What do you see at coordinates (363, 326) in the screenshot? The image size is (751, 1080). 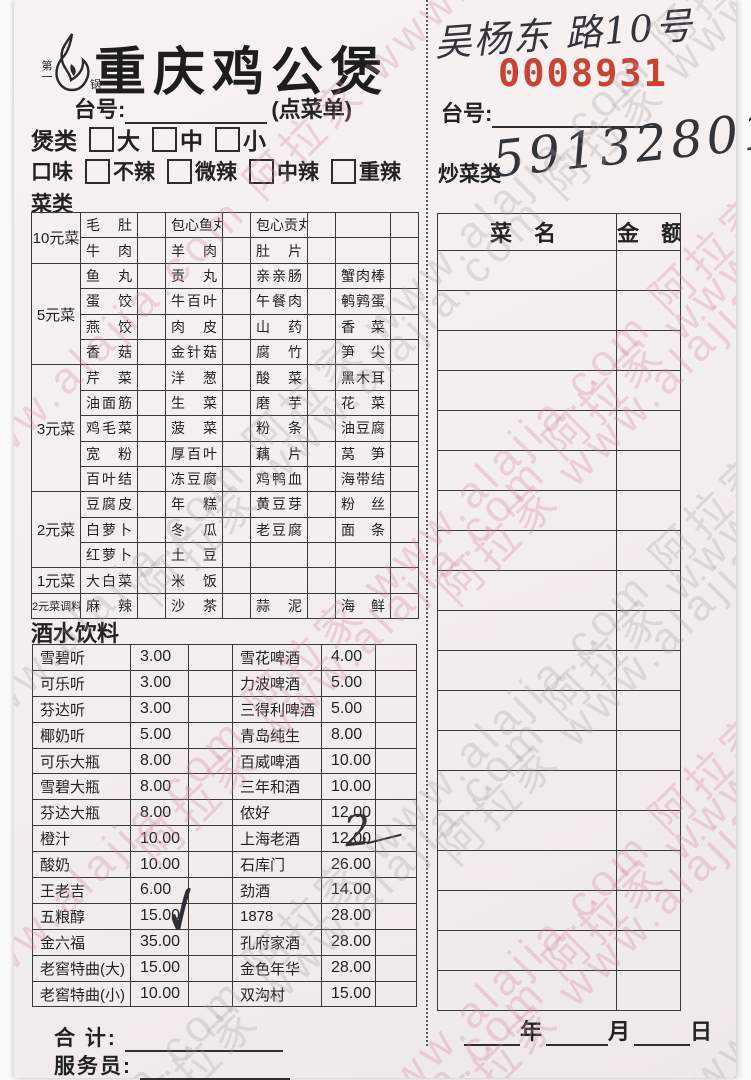 I see `menu-dish-cell: 香菜` at bounding box center [363, 326].